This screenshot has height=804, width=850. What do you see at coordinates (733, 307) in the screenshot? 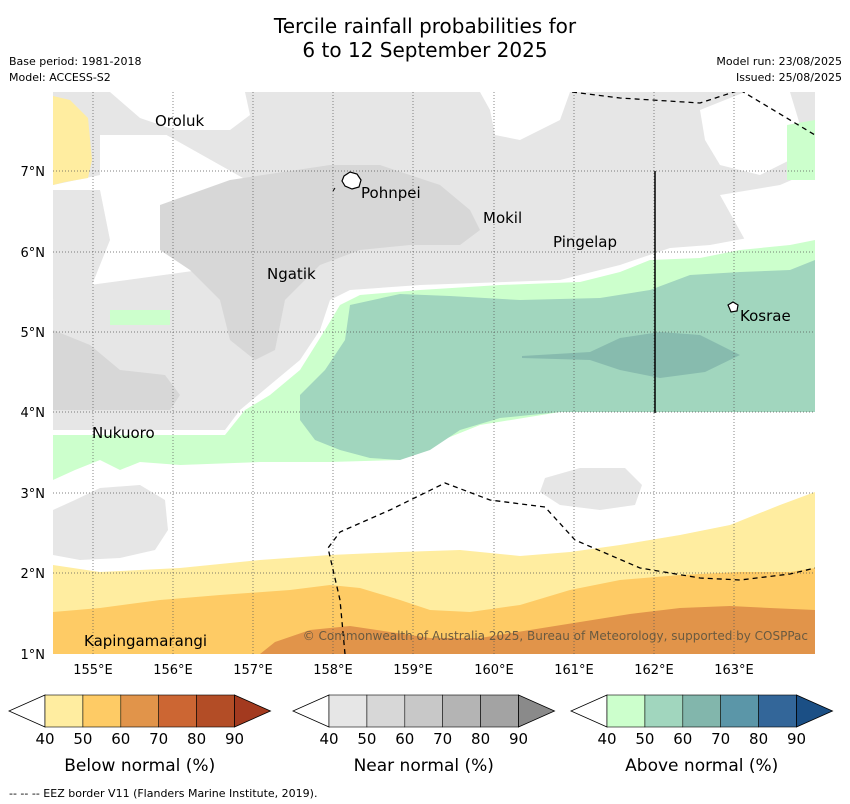
I see `kosrae-island-shape` at bounding box center [733, 307].